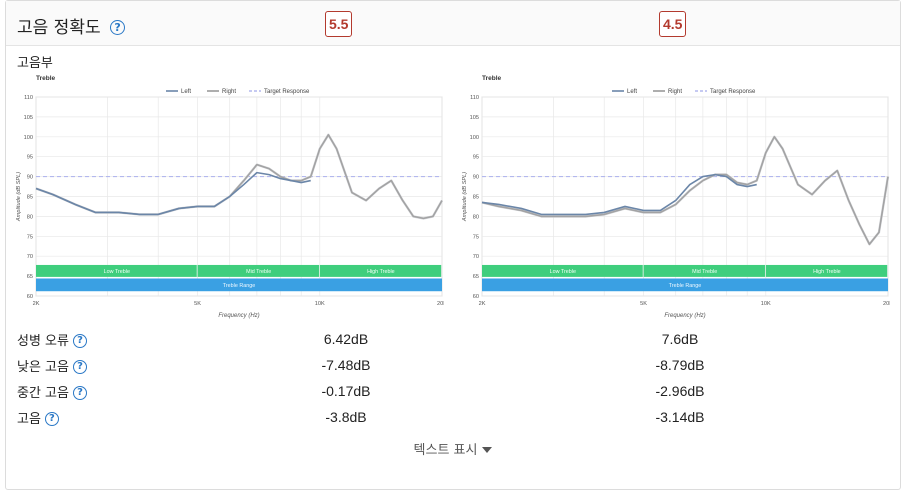  Describe the element at coordinates (673, 24) in the screenshot. I see `score-badge-right: 4.5` at that location.